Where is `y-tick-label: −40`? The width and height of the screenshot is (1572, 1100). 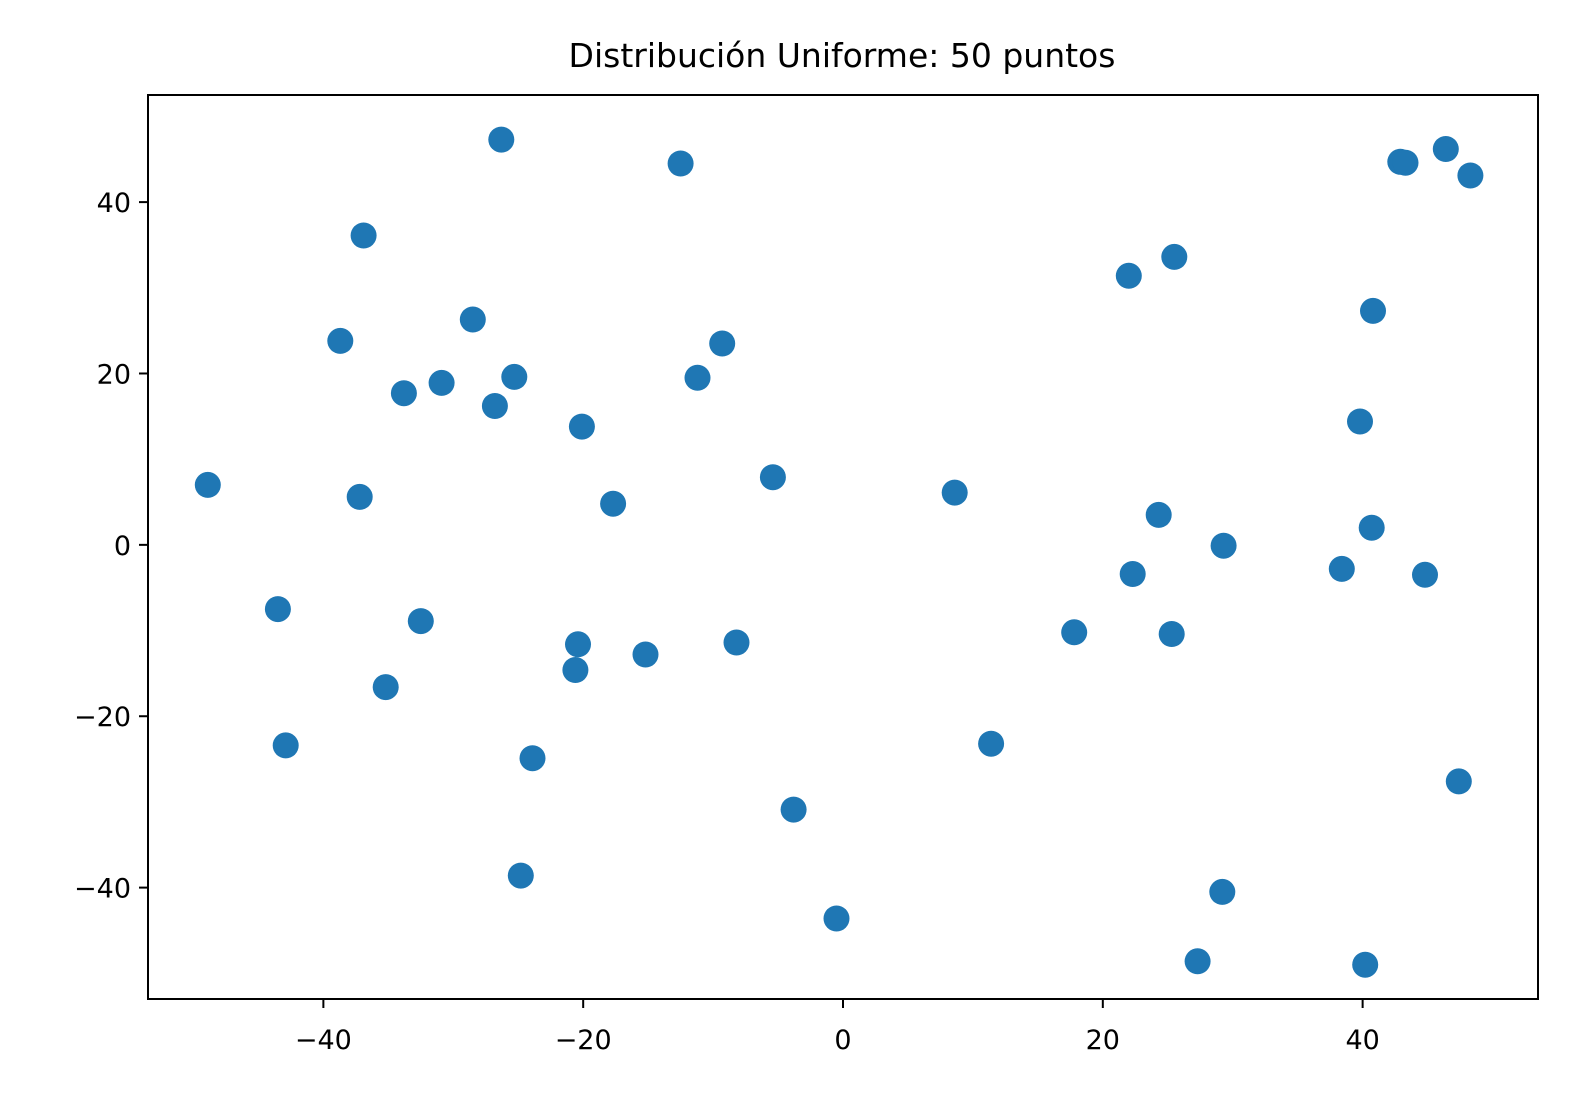
y-tick-label: −40 is located at coordinates (102, 889).